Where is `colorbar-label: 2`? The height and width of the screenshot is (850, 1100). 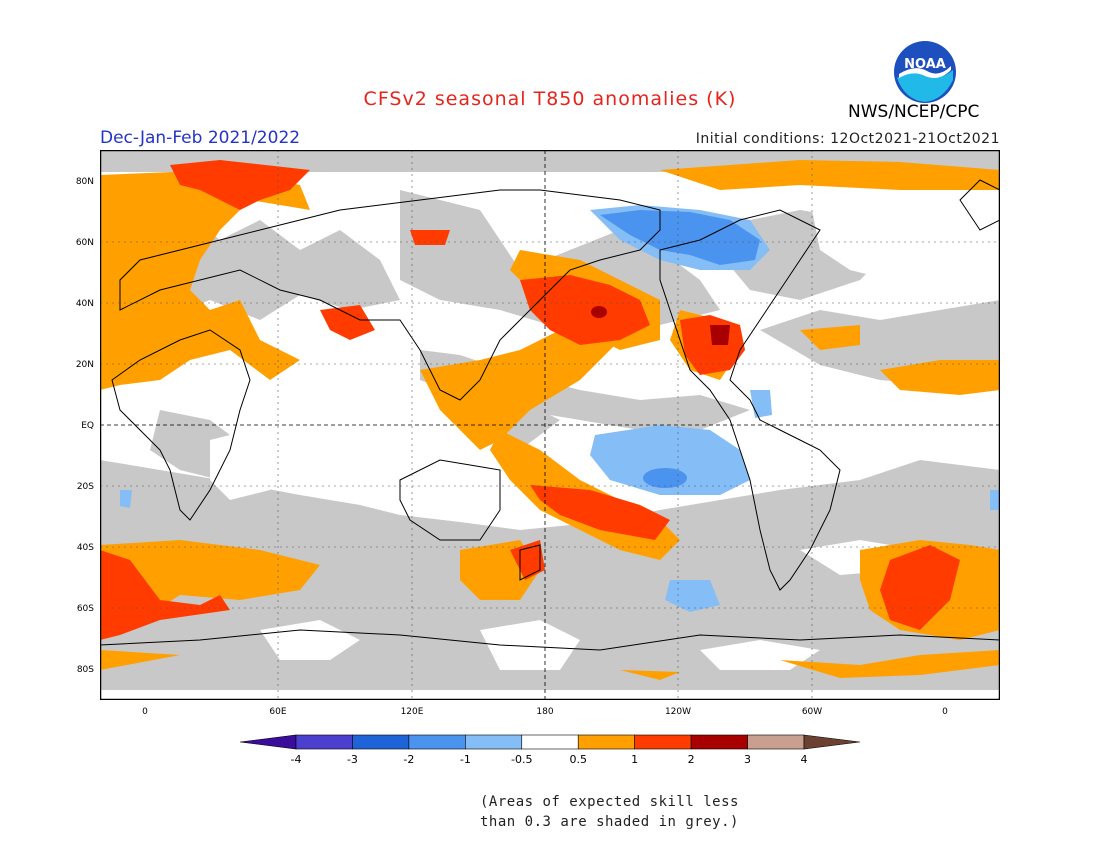
colorbar-label: 2 is located at coordinates (691, 759).